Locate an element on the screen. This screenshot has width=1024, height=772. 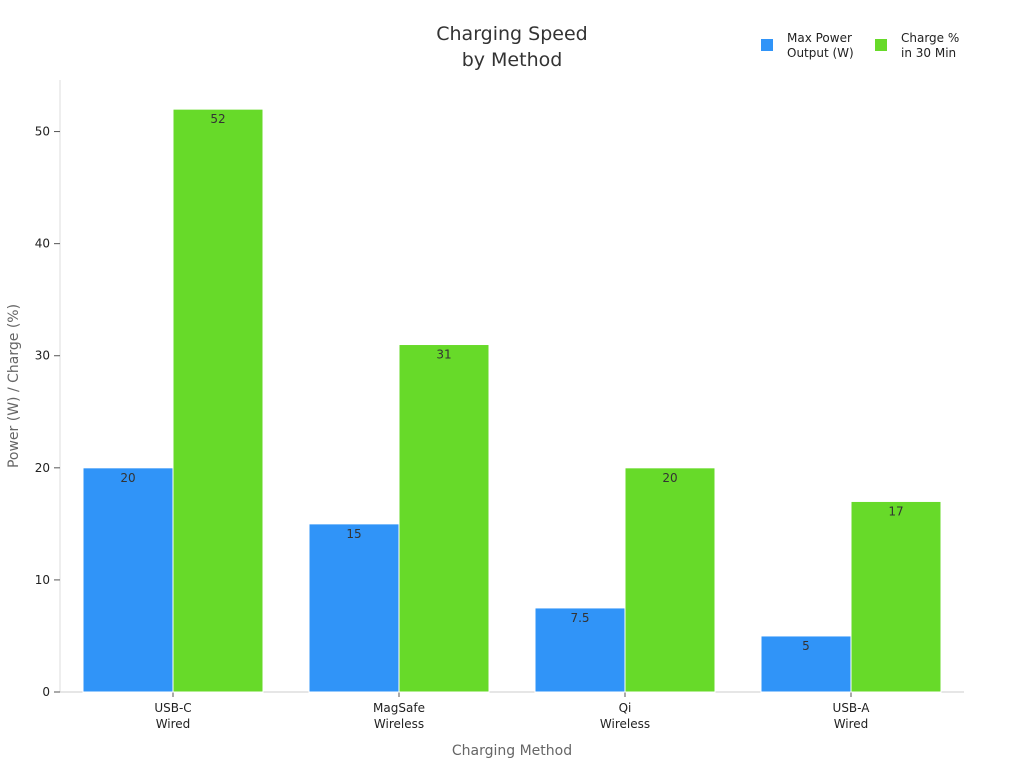
bar-value-label: 5 is located at coordinates (806, 646).